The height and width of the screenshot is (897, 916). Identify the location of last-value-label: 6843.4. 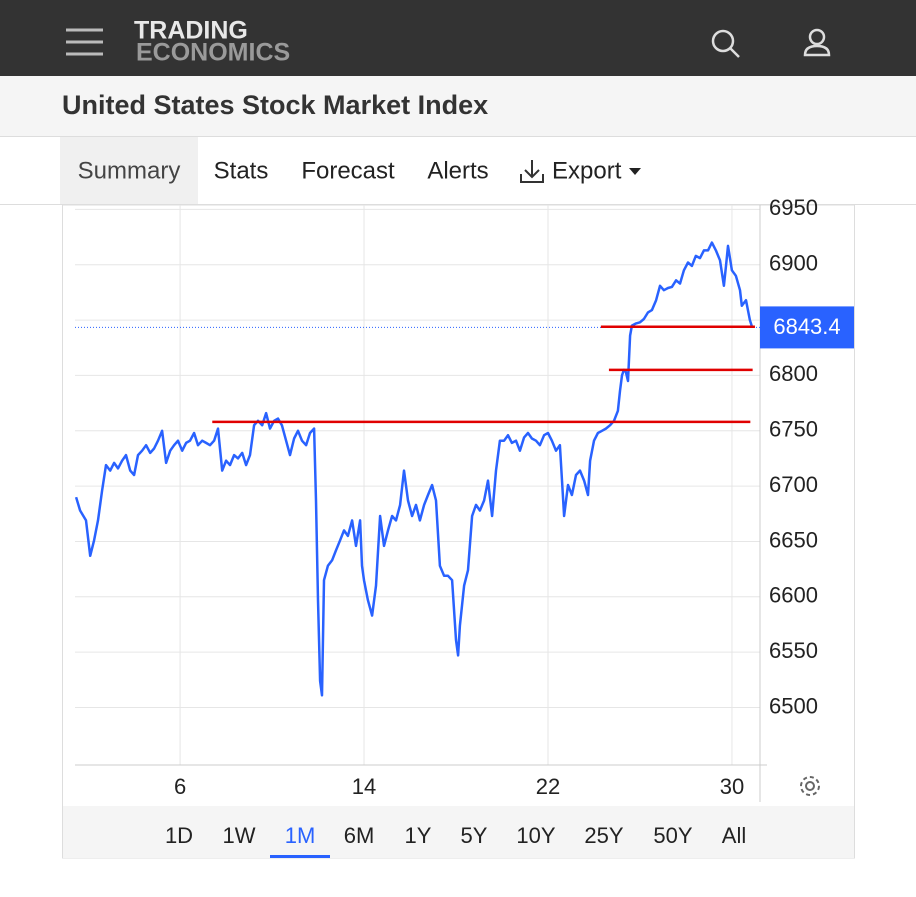
(806, 326).